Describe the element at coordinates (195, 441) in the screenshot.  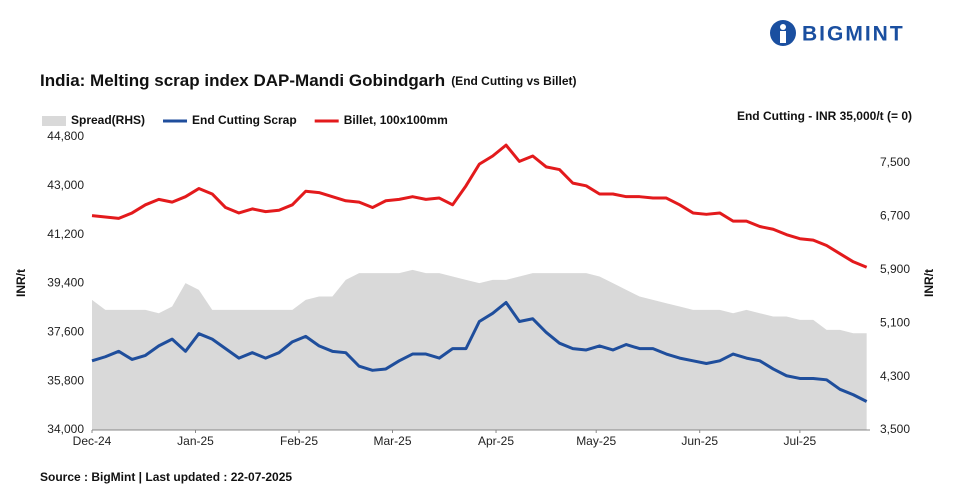
I see `x-tick-label: Jan-25` at that location.